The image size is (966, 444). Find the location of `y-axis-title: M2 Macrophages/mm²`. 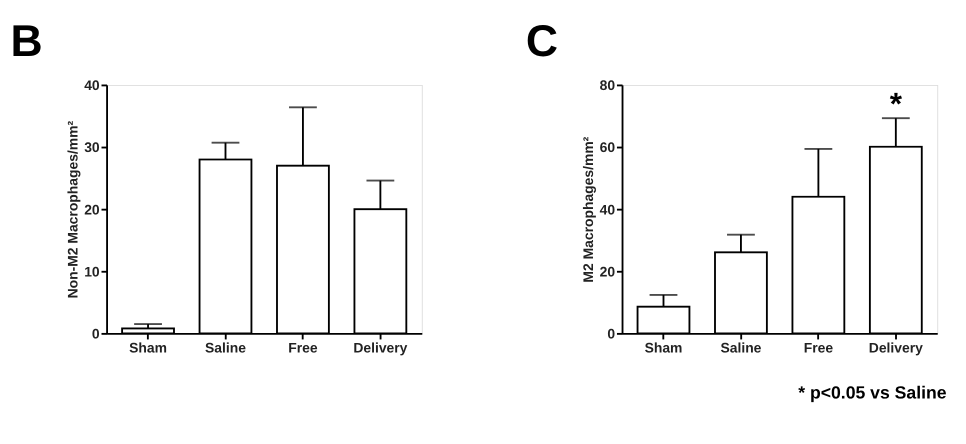

y-axis-title: M2 Macrophages/mm² is located at coordinates (588, 209).